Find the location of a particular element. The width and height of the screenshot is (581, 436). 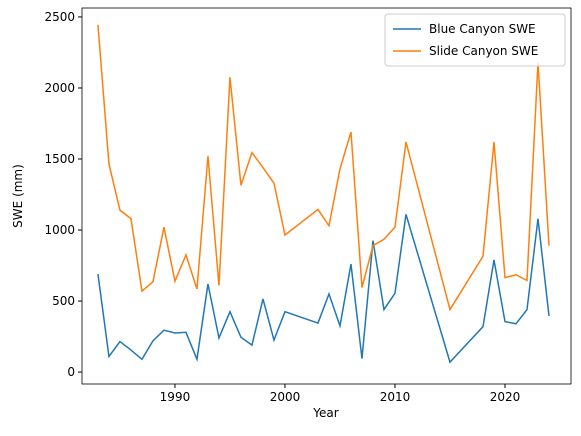

legend-label: Blue Canyon SWE is located at coordinates (482, 29).